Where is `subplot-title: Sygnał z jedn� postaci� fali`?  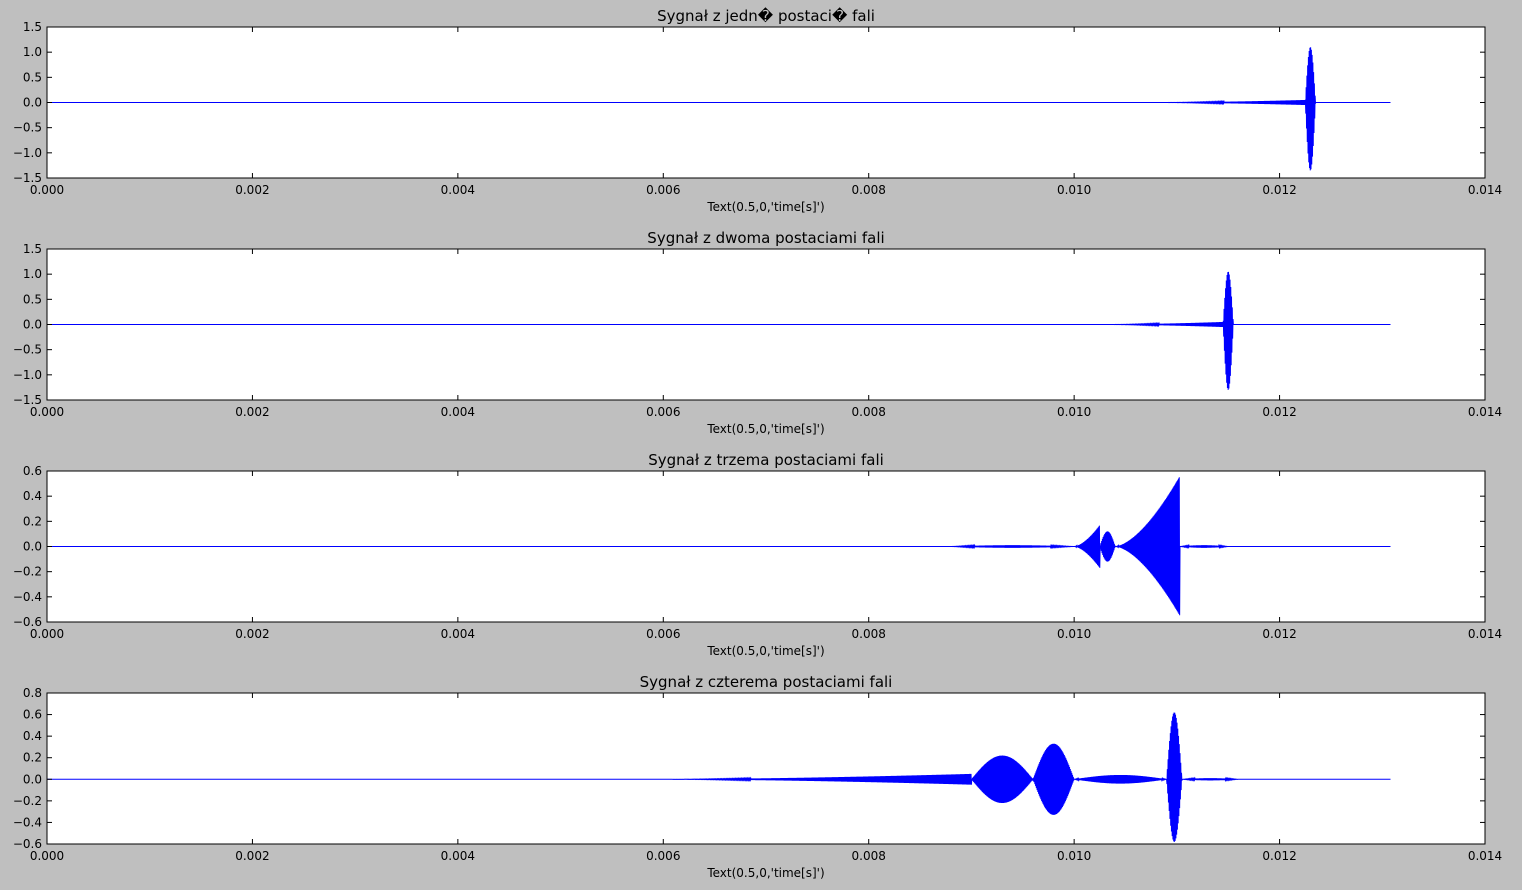 subplot-title: Sygnał z jedn� postaci� fali is located at coordinates (766, 16).